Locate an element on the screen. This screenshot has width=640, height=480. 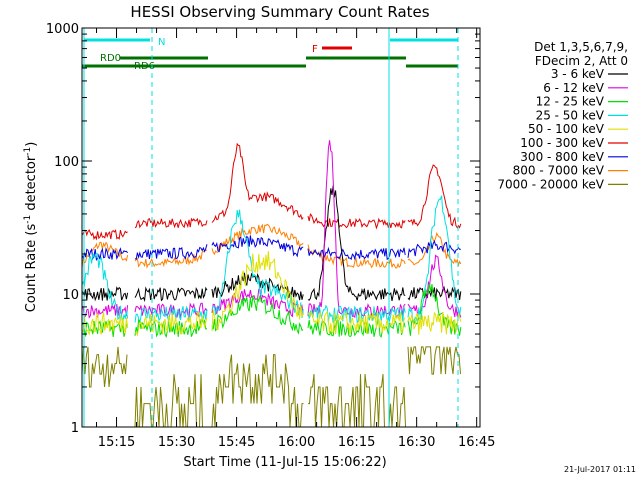
y-label-sup1: -1 is located at coordinates (28, 219).